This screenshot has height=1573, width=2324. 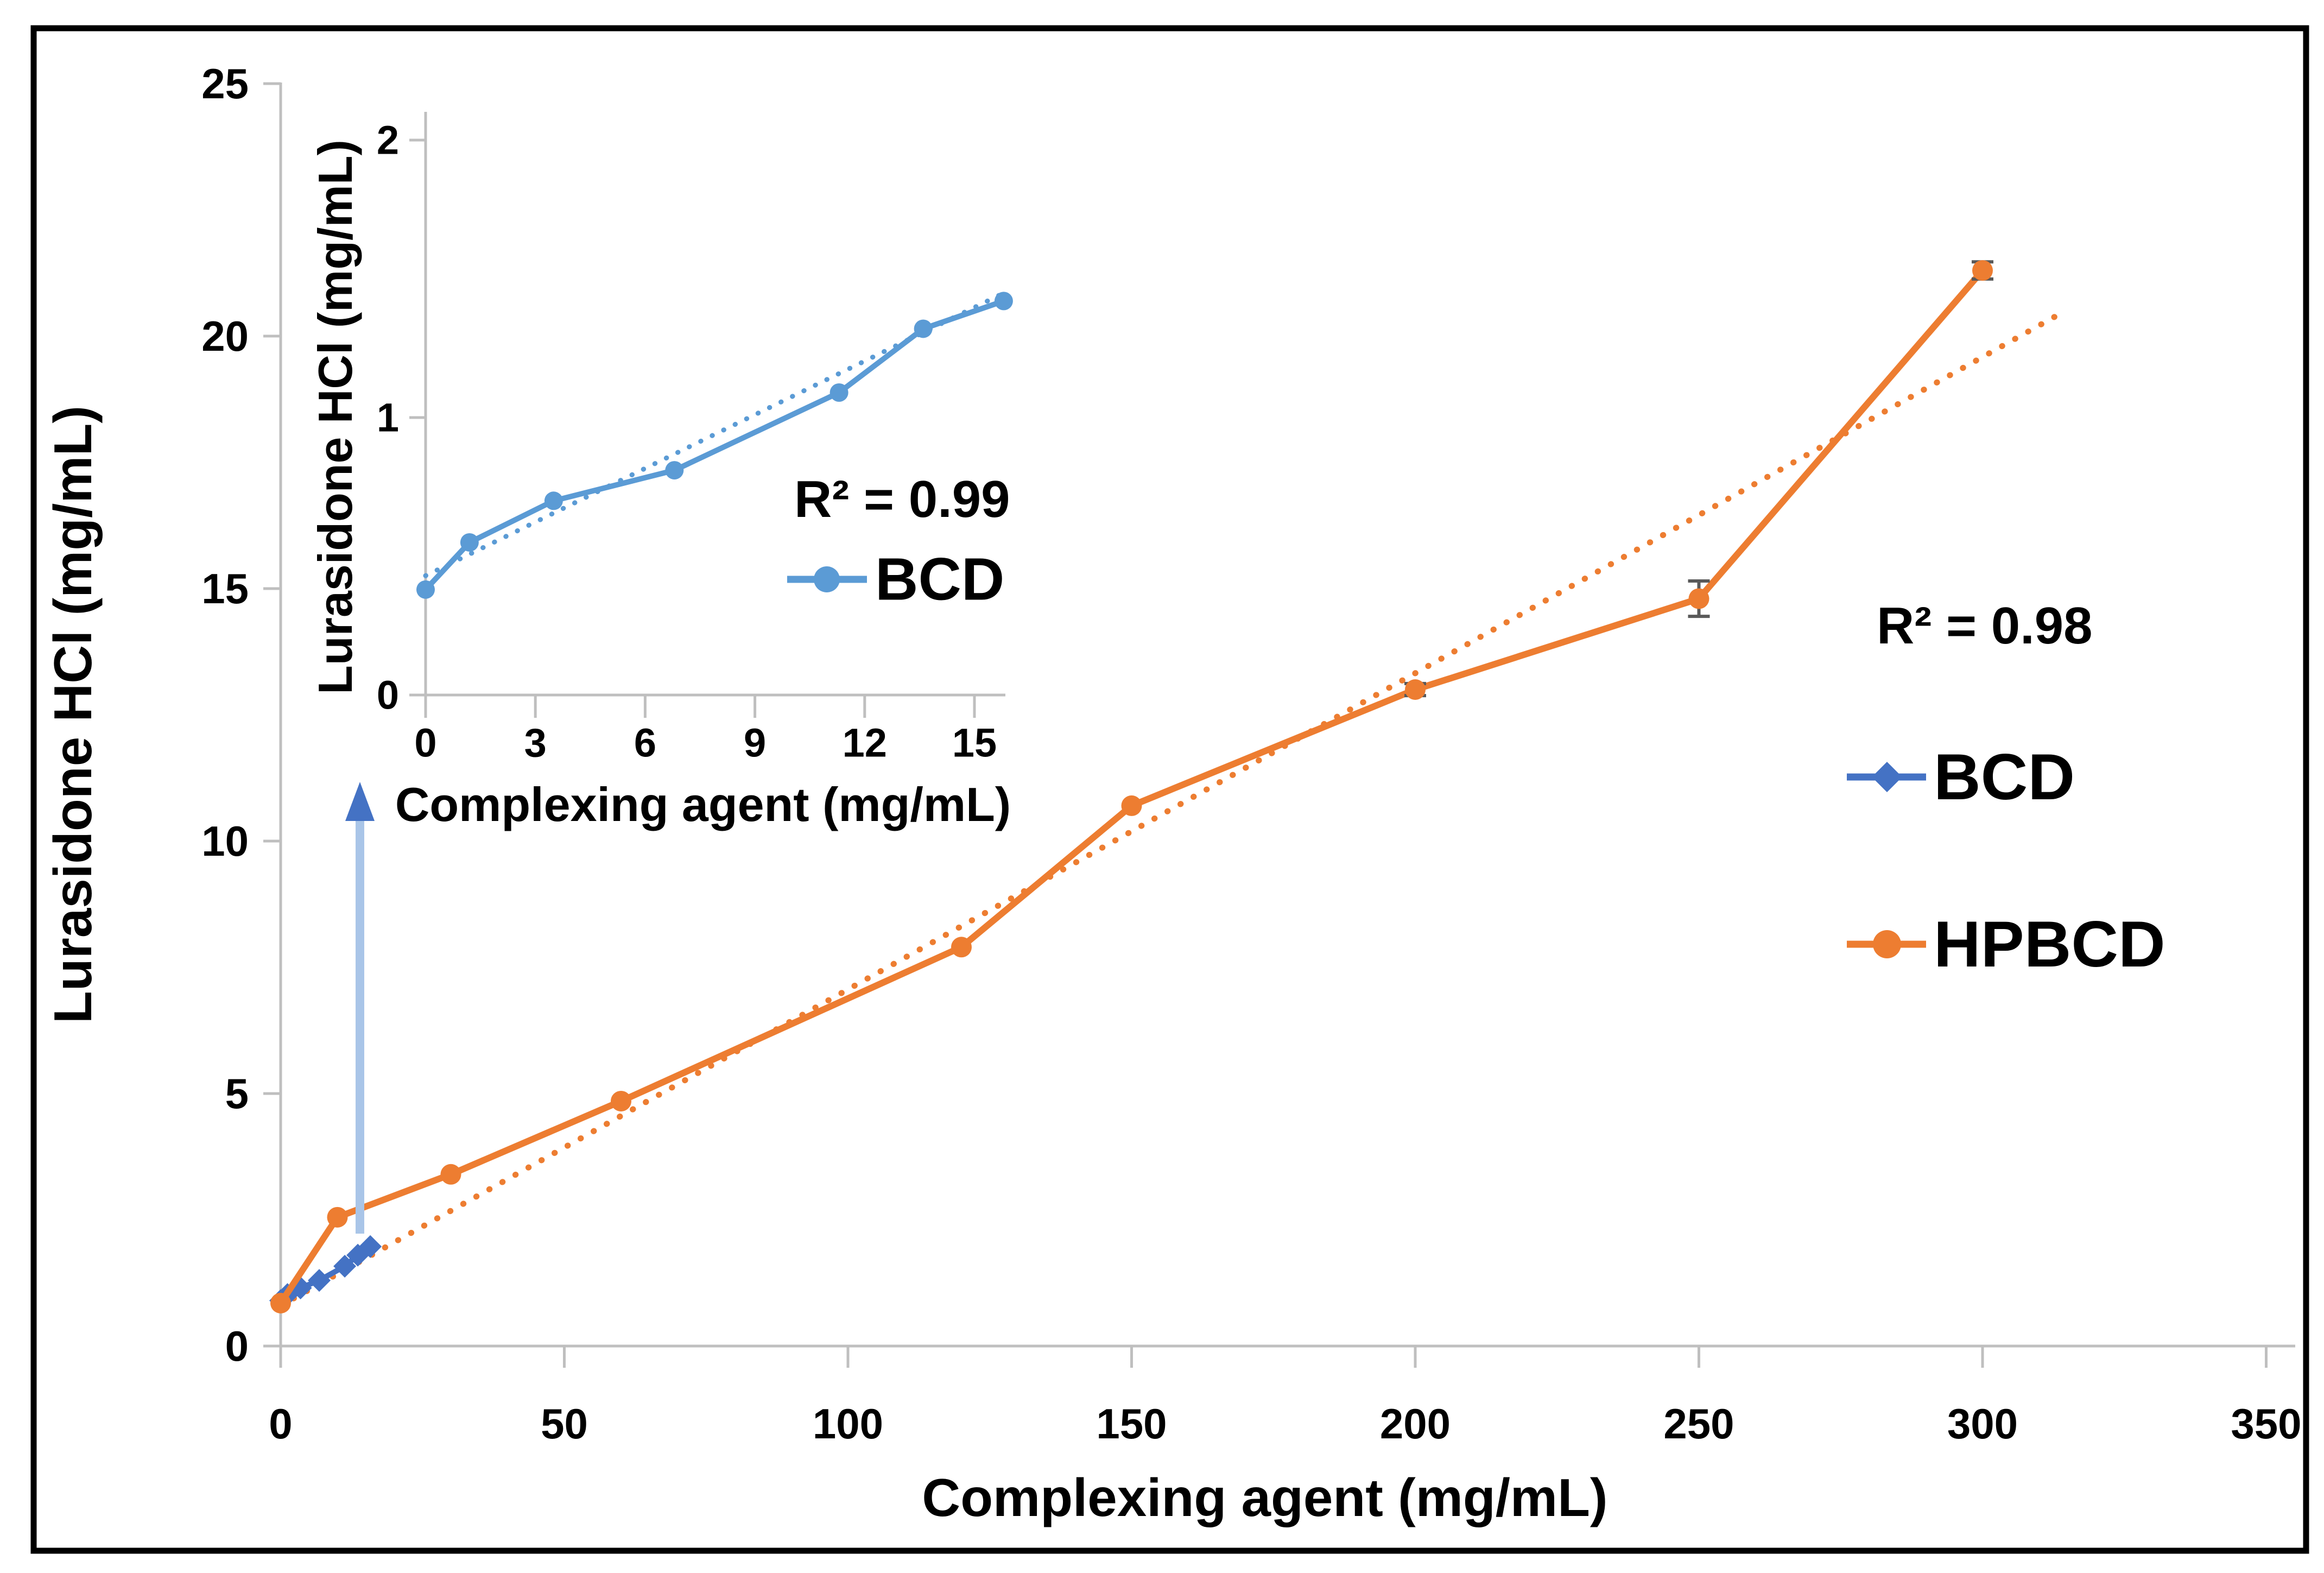 I want to click on x-tick-label: 350, so click(x=2266, y=1424).